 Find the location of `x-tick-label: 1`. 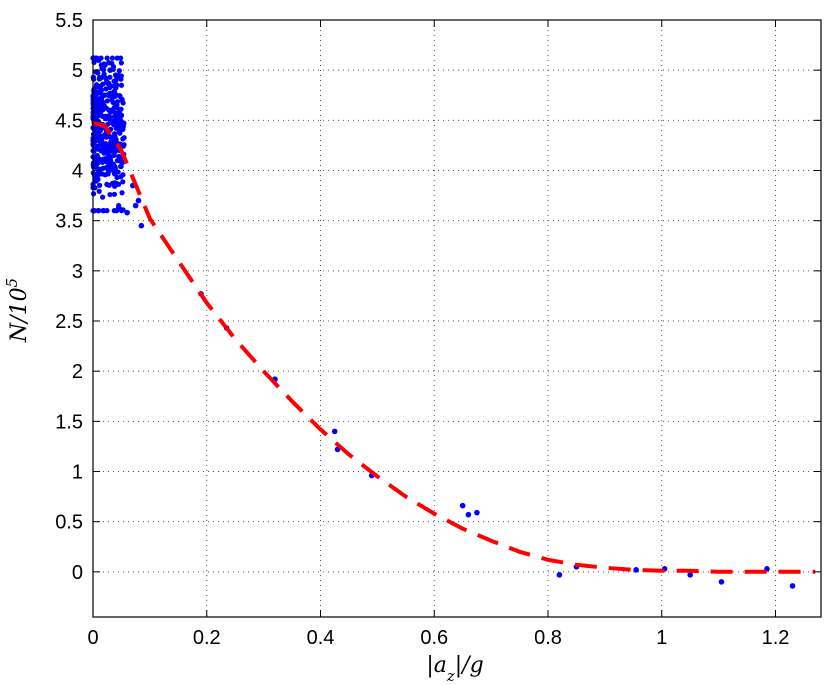

x-tick-label: 1 is located at coordinates (661, 638).